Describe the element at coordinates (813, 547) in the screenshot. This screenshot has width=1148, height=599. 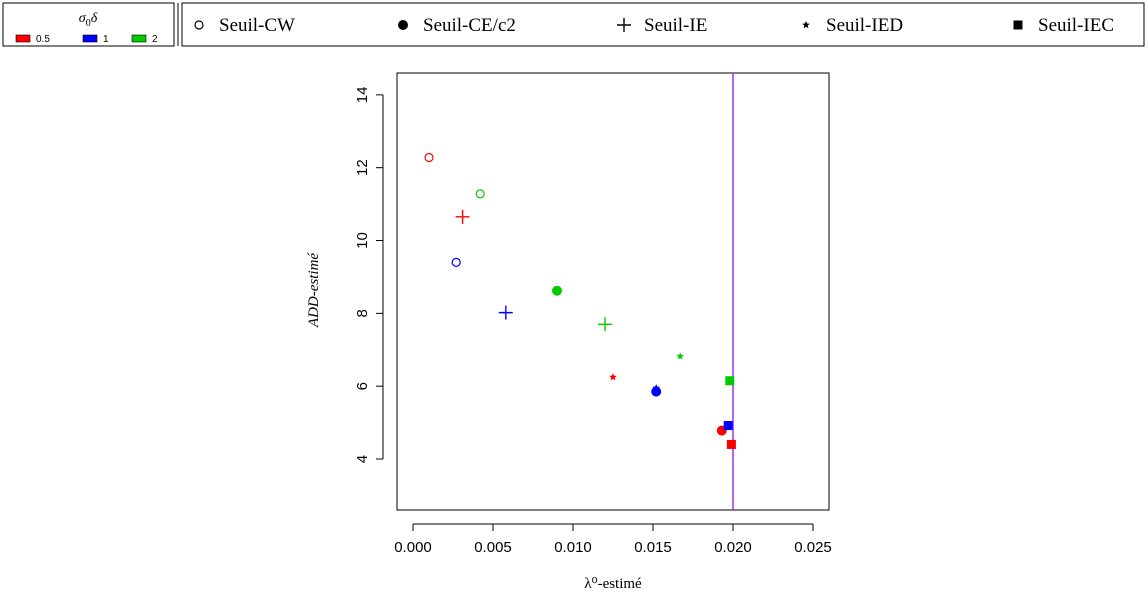
I see `x-tick-label: 0.025` at that location.